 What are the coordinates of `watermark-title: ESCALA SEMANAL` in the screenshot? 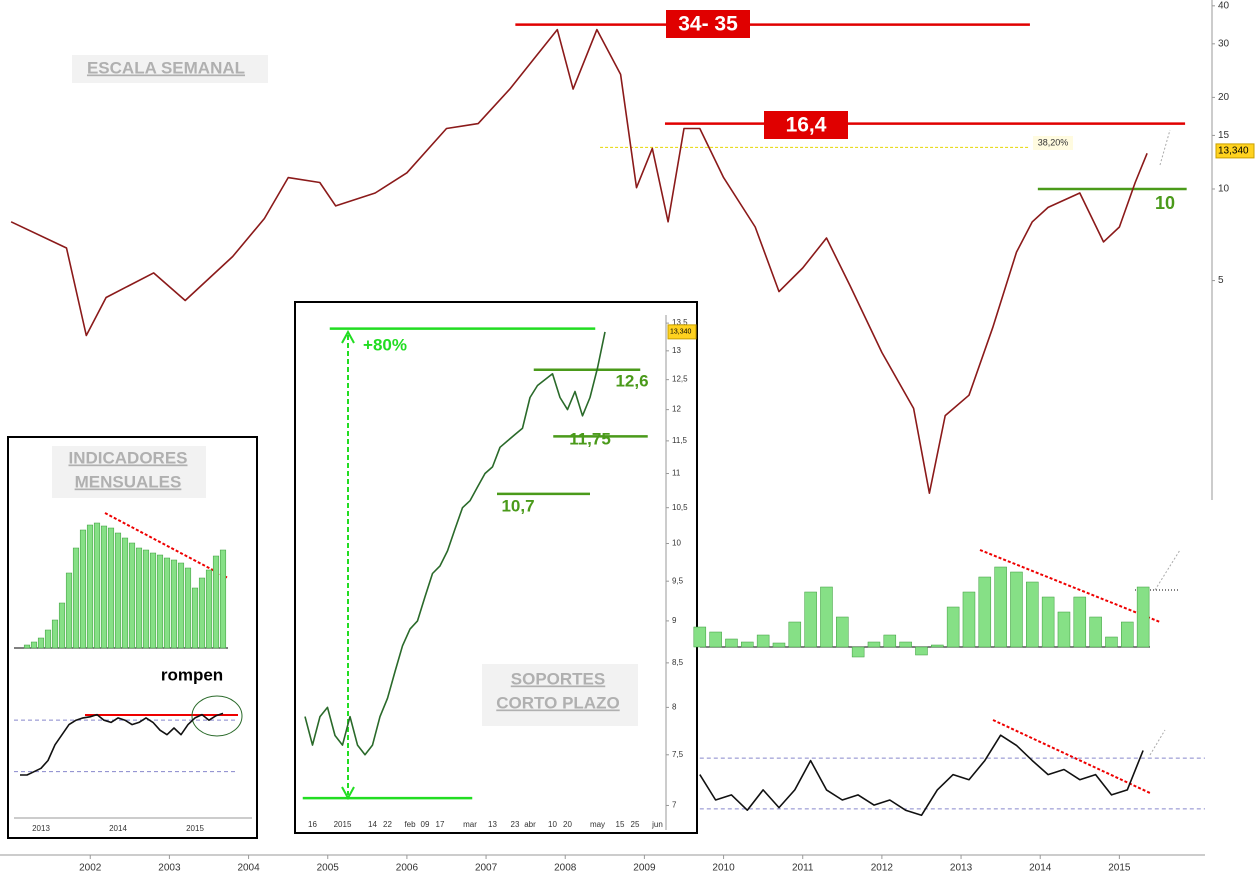 It's located at (166, 67).